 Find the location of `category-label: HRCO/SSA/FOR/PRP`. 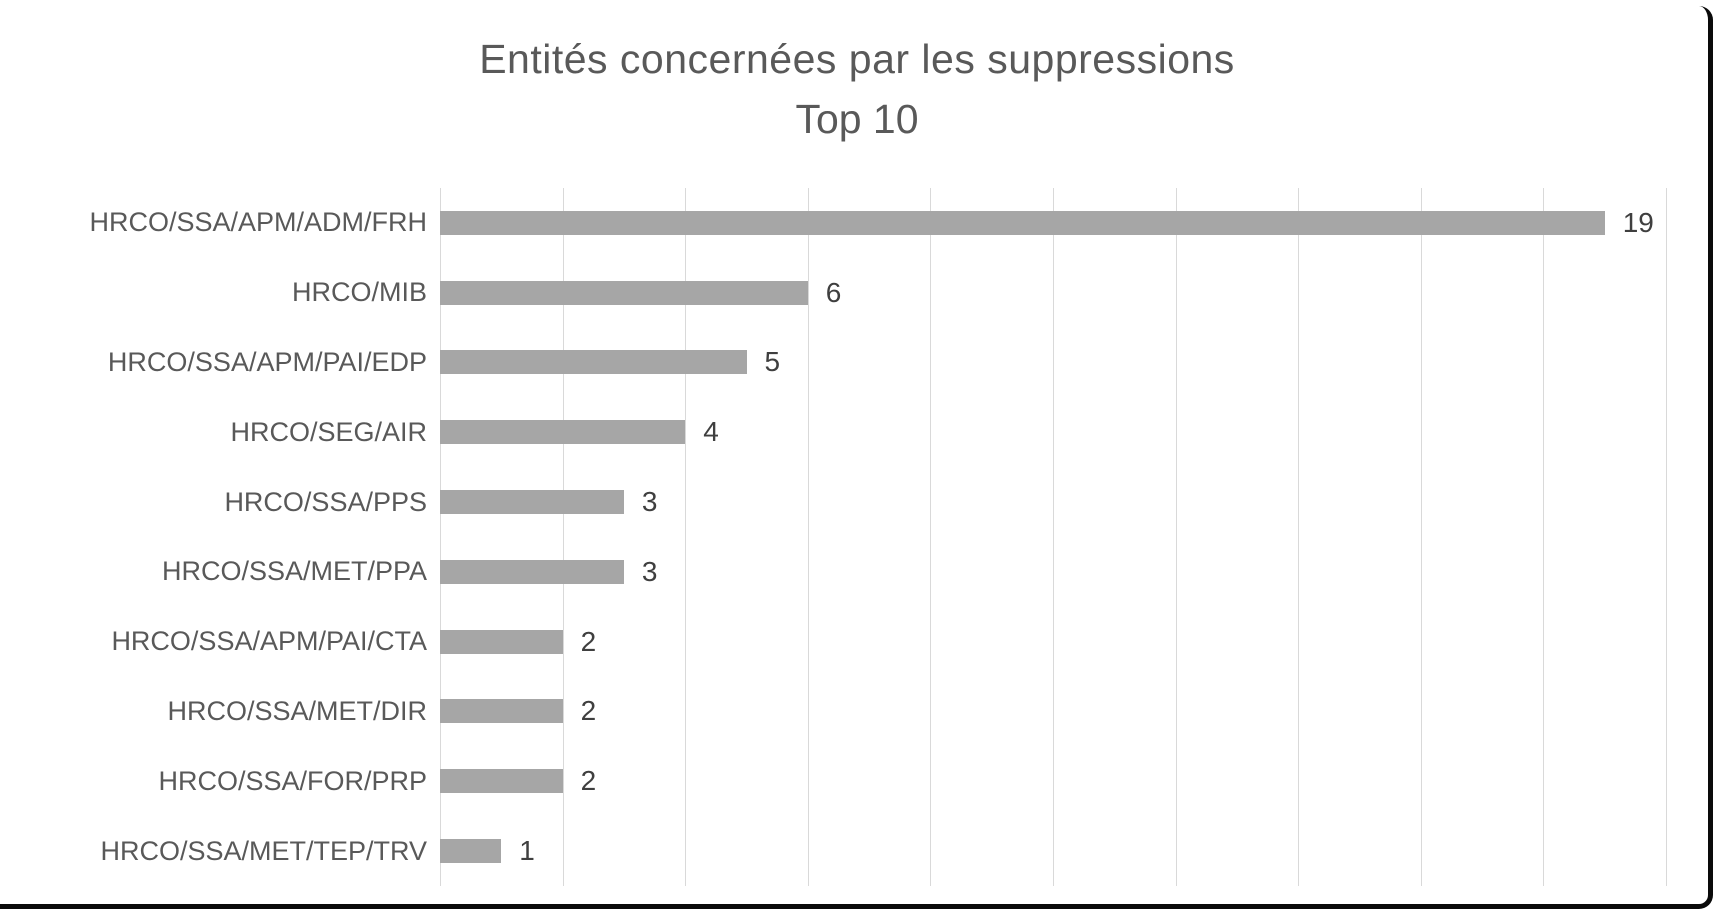

category-label: HRCO/SSA/FOR/PRP is located at coordinates (292, 780).